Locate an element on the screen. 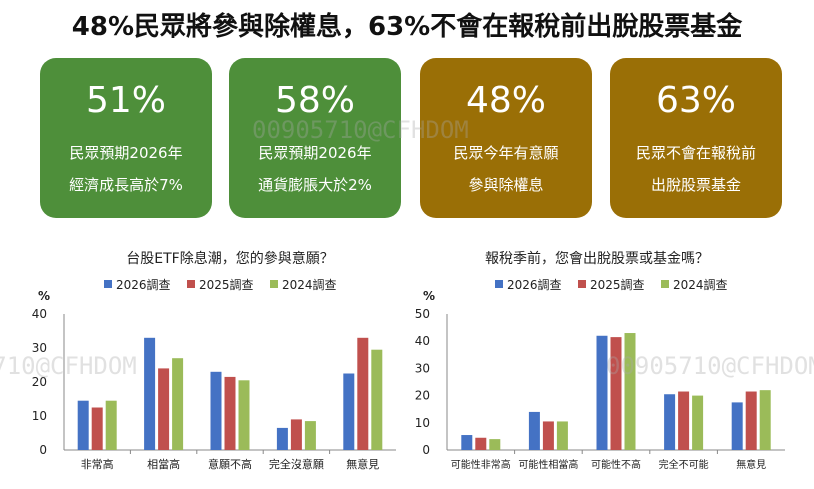 This screenshot has height=489, width=814. stat-card-line2: 參與除權息 is located at coordinates (506, 185).